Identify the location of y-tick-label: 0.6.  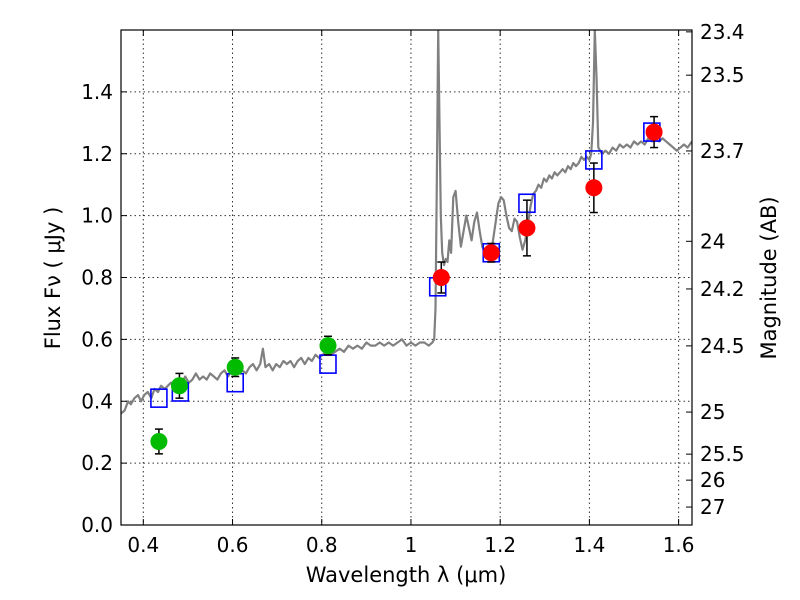
(97, 339).